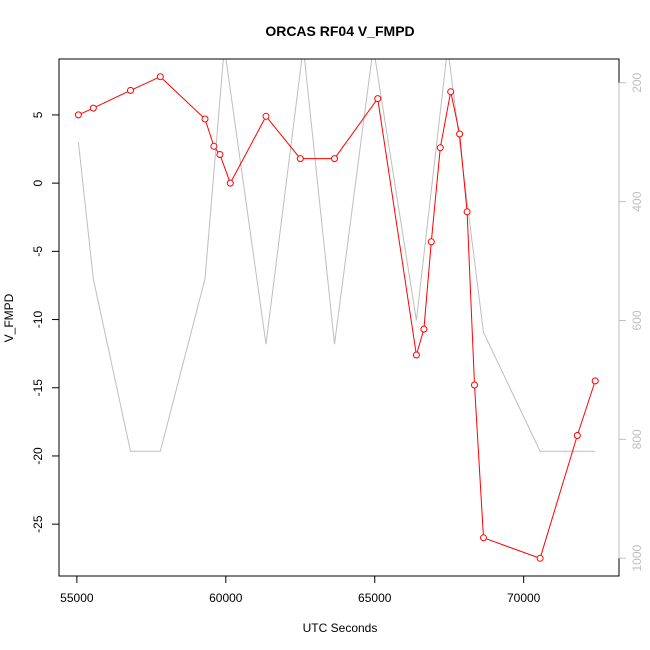 The height and width of the screenshot is (650, 650). Describe the element at coordinates (38, 388) in the screenshot. I see `y-tick-label: -15` at that location.